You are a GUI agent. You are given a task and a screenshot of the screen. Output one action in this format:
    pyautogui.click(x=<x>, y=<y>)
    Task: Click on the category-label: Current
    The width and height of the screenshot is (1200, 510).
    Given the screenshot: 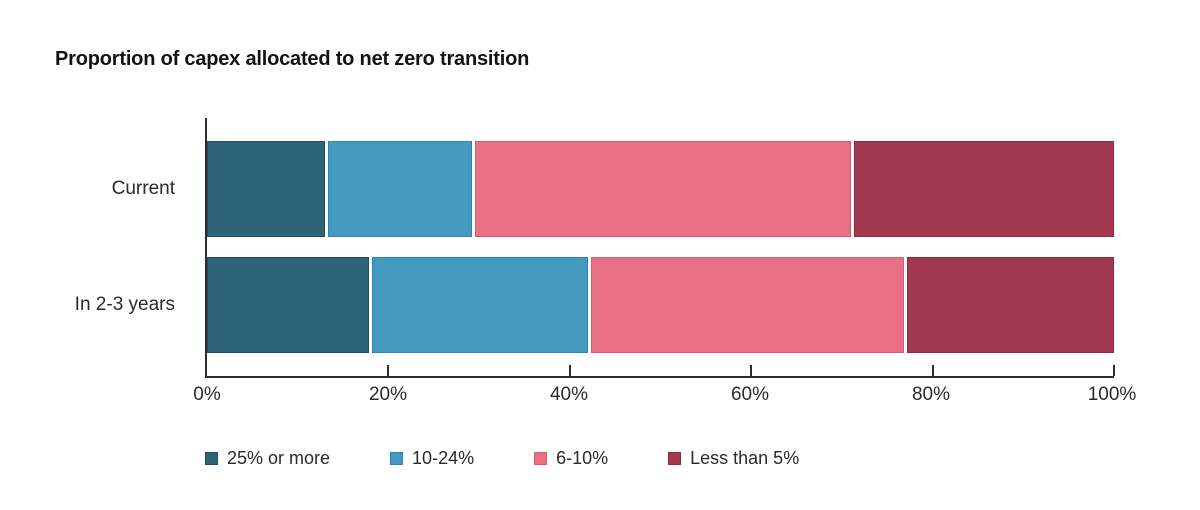 What is the action you would take?
    pyautogui.click(x=143, y=188)
    